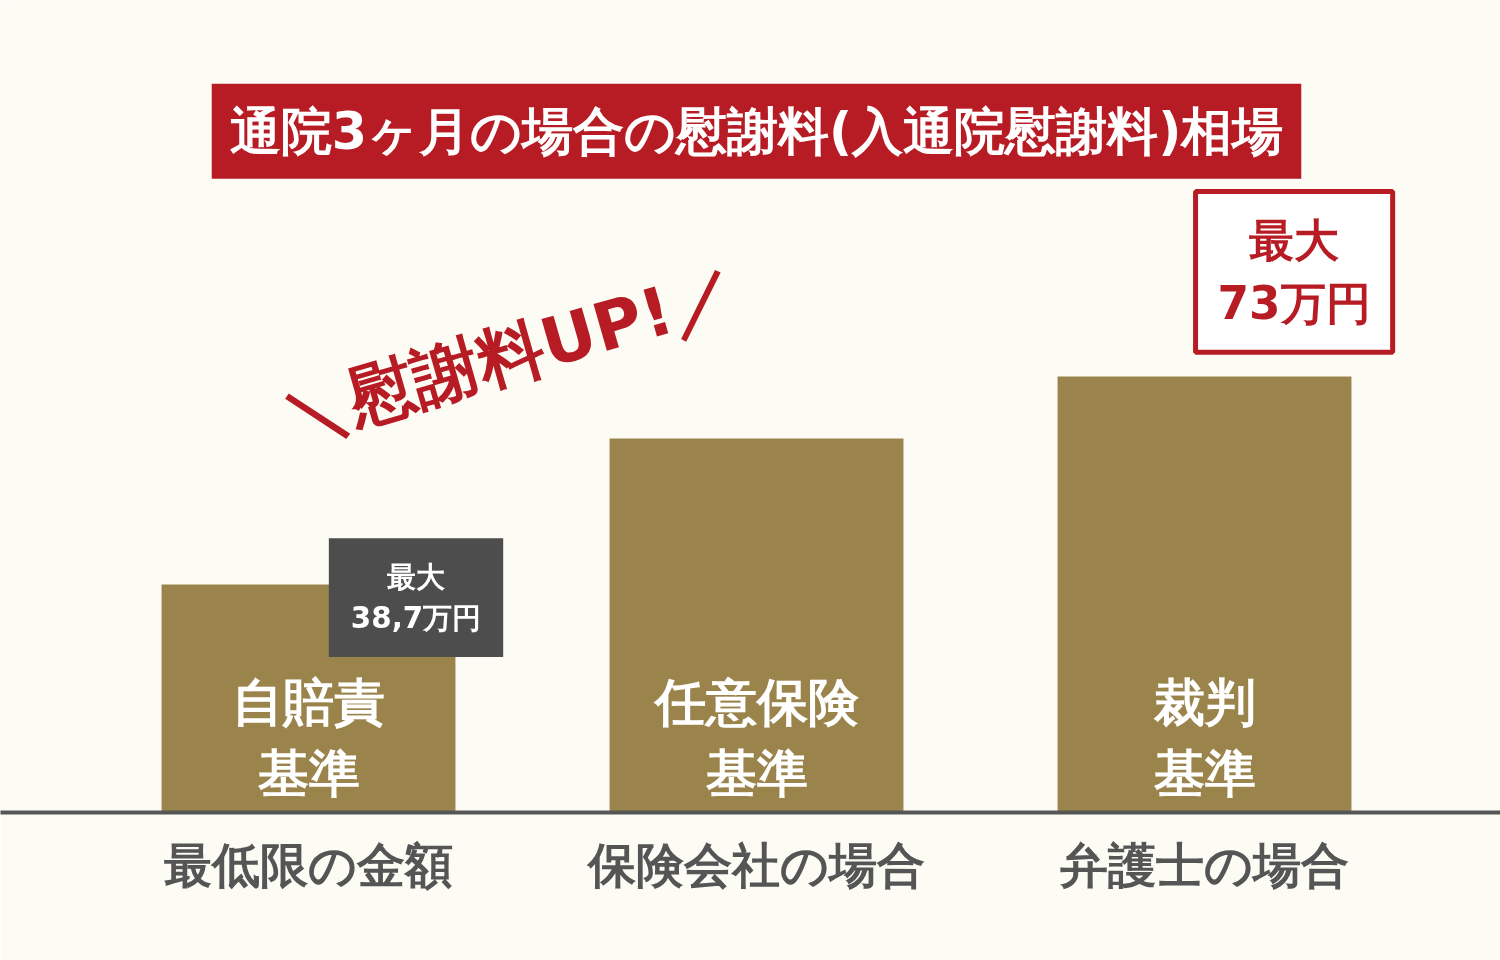  I want to click on annotation: 任意保険基準, so click(756, 738).